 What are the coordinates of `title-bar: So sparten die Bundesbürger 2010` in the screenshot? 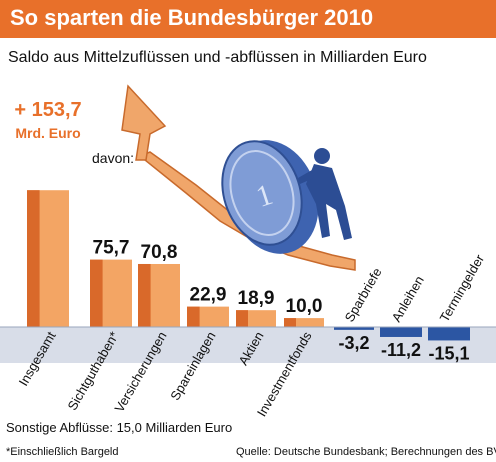 It's located at (248, 19).